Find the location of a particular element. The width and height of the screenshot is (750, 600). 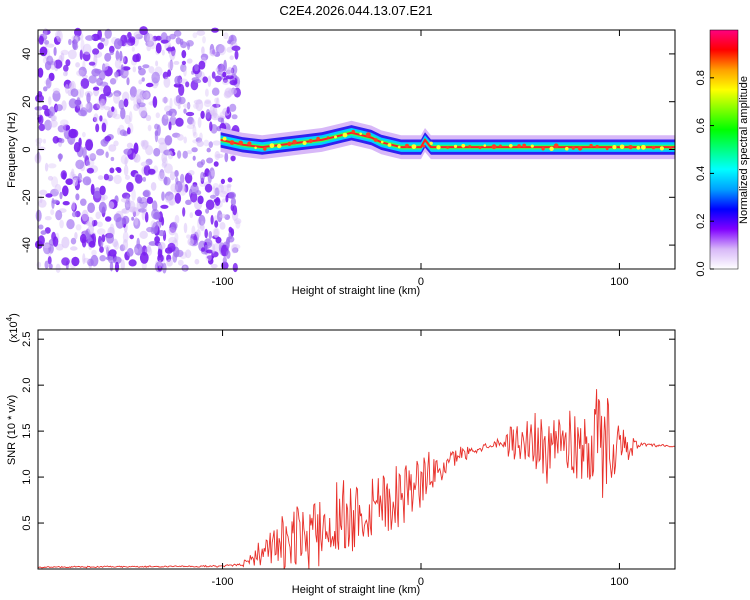

colorbar-tick-label: 0.4 is located at coordinates (701, 173).